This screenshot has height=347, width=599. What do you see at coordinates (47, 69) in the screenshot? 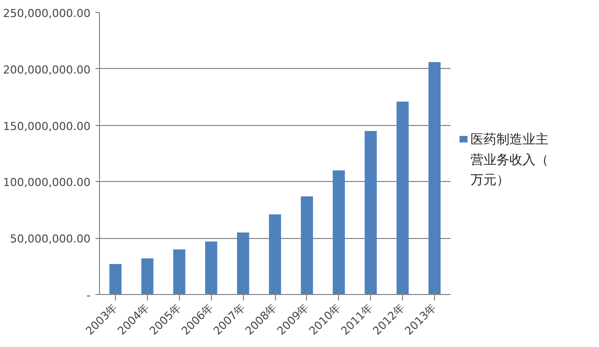
I see `y-tick-label: 200,000,000.00` at bounding box center [47, 69].